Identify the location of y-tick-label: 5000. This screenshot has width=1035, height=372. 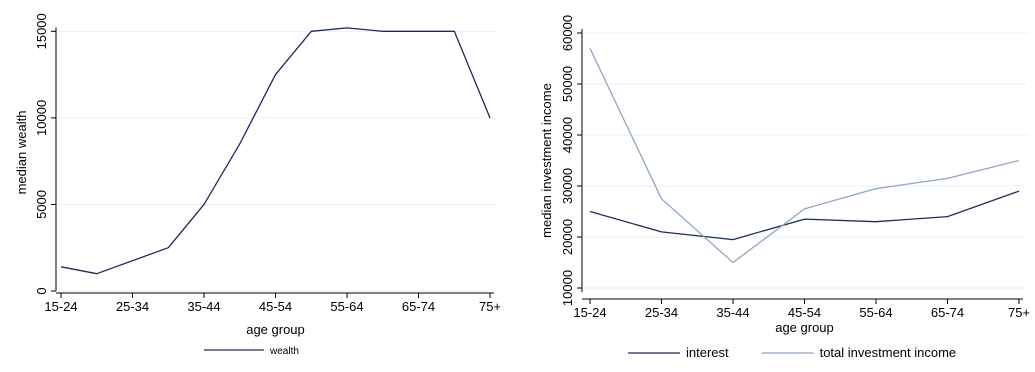
(41, 204).